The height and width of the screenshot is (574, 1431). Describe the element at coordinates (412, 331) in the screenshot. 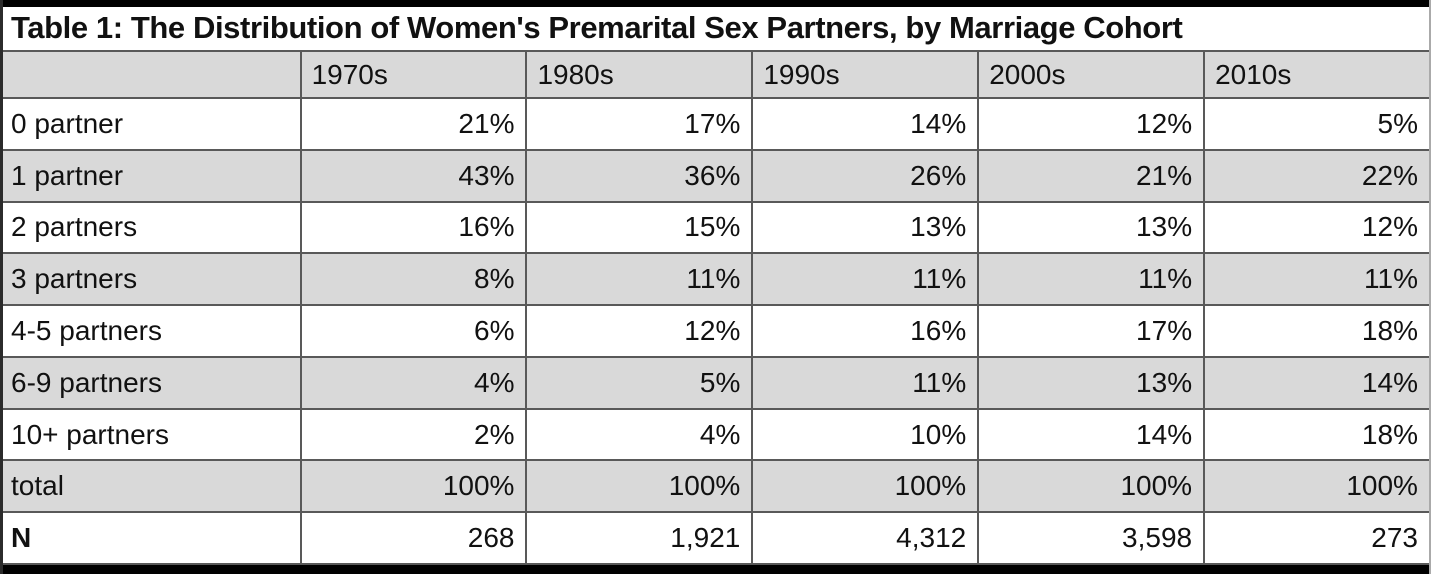

I see `table-cell: 6%` at that location.